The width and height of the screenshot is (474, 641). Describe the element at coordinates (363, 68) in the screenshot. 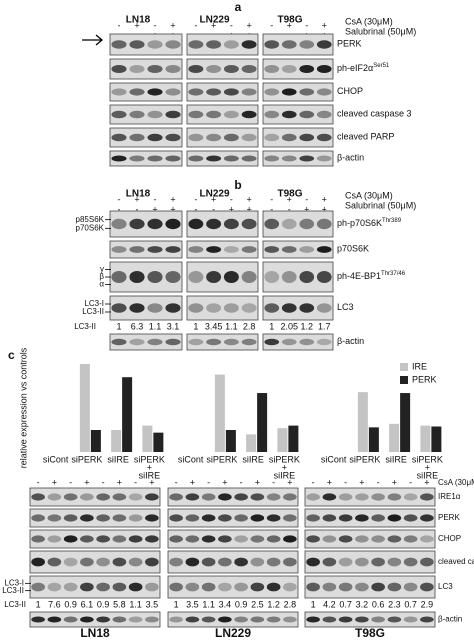

I see `blot-label: ph-eIF2αSer51` at that location.